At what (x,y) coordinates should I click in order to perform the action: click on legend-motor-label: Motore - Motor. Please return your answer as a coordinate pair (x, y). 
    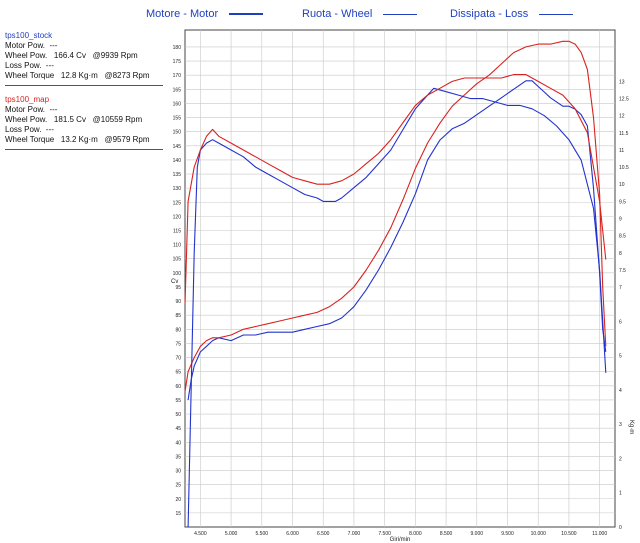
    Looking at the image, I should click on (182, 14).